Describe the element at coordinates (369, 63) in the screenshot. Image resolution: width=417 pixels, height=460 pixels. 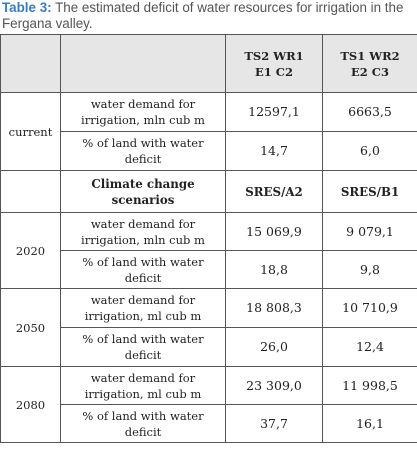
I see `header-col-b: TS1 WR2 E2 C3` at that location.